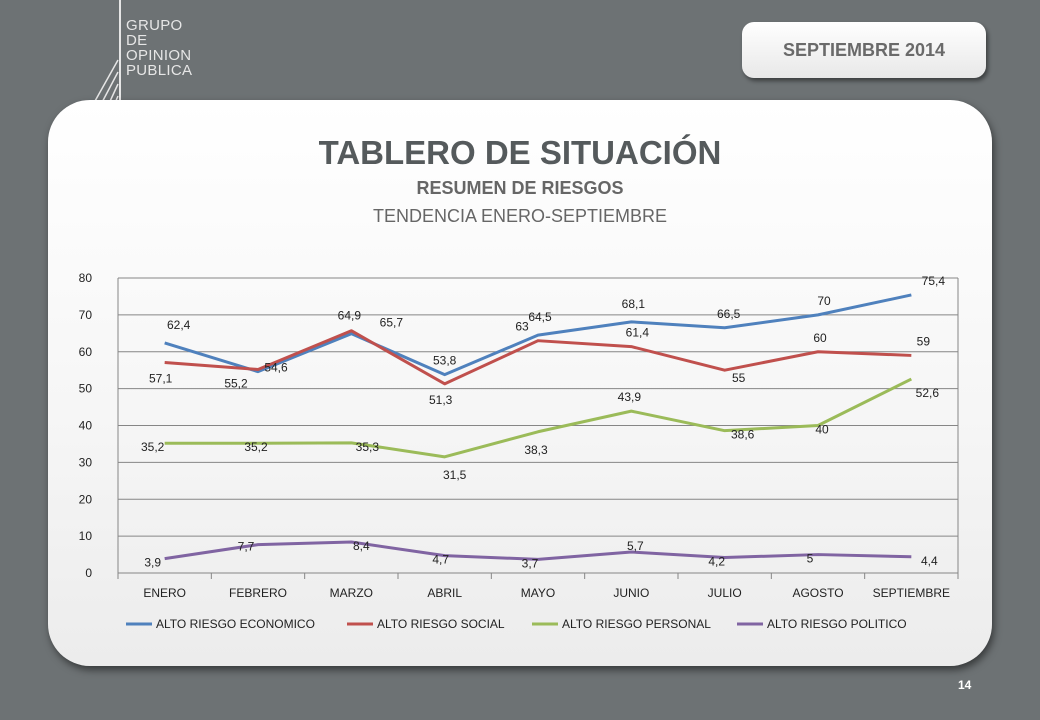 This screenshot has width=1040, height=720. I want to click on date-badge: SEPTIEMBRE 2014, so click(864, 50).